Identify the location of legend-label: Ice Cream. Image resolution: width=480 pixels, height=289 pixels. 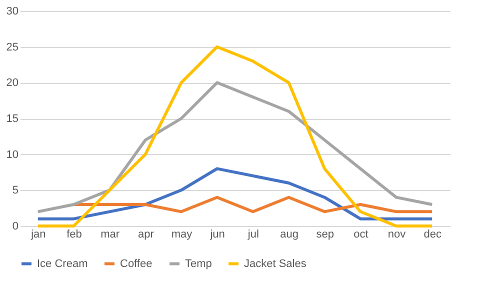
(62, 264).